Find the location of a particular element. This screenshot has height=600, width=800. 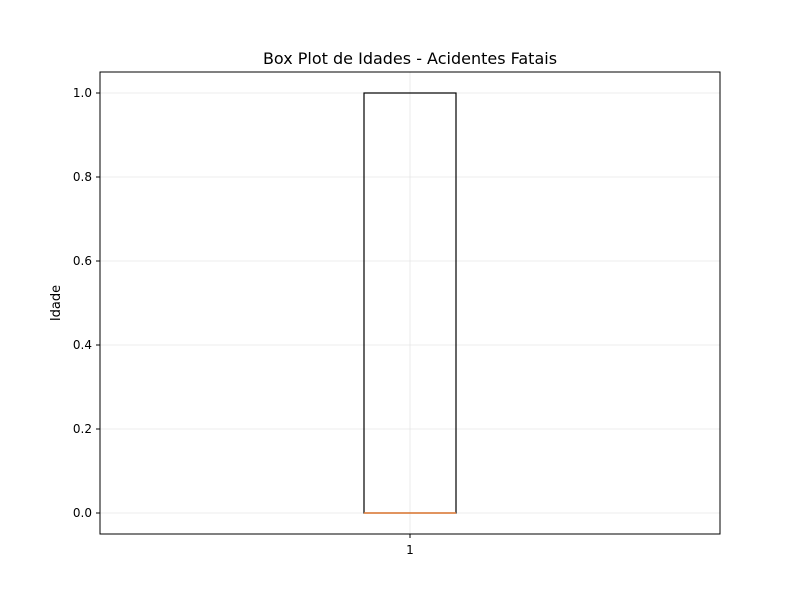

y-axis-label: Idade is located at coordinates (56, 303).